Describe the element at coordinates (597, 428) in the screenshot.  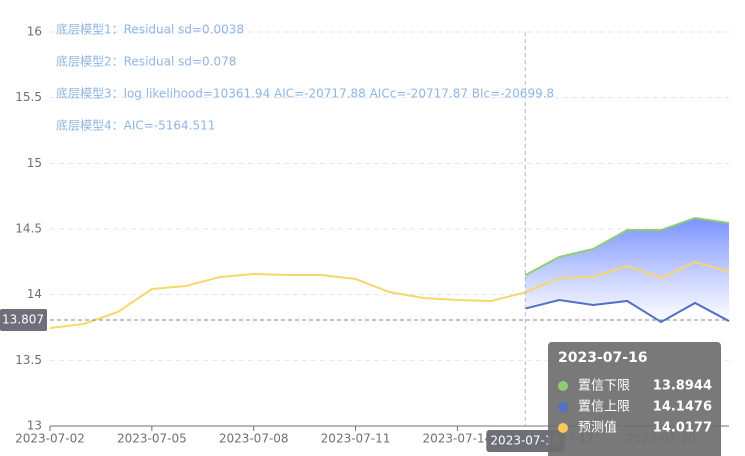
I see `tooltip-series-name: 预测值` at that location.